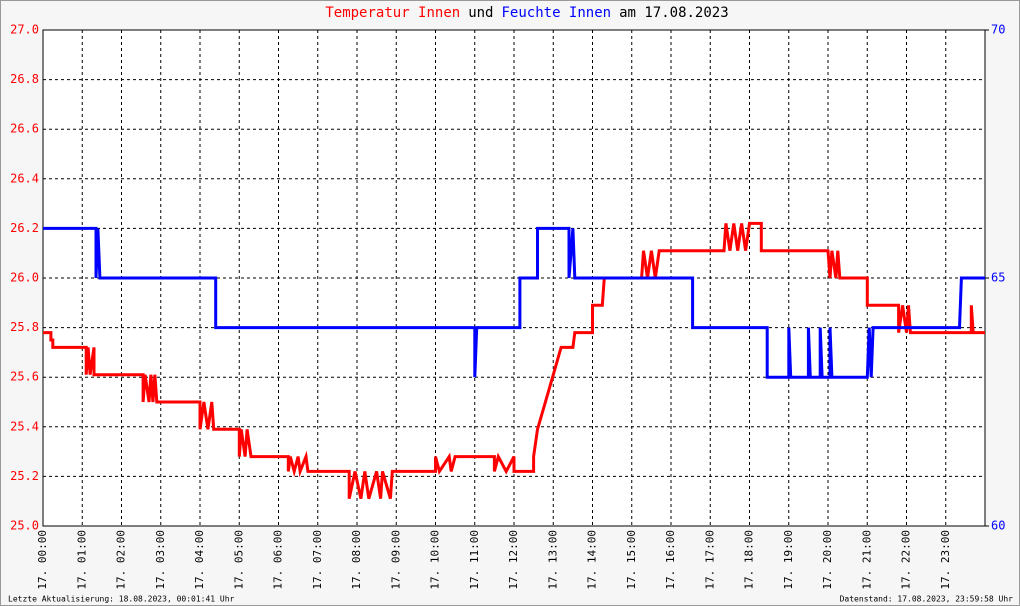  Describe the element at coordinates (906, 560) in the screenshot. I see `x-tick-label: 17. 22:00` at that location.